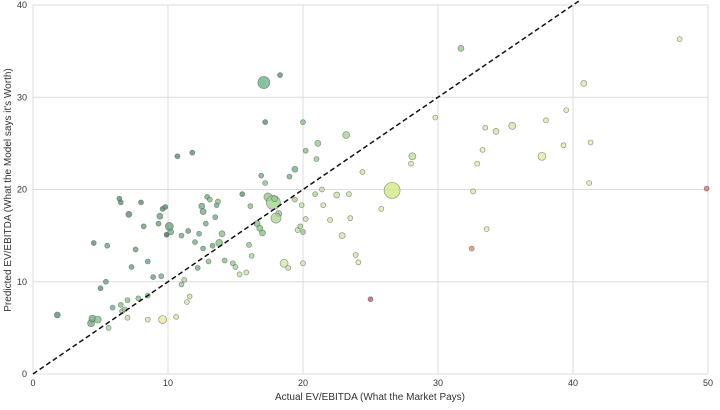 Image resolution: width=720 pixels, height=410 pixels. What do you see at coordinates (573, 383) in the screenshot?
I see `x-tick-label: 40` at bounding box center [573, 383].